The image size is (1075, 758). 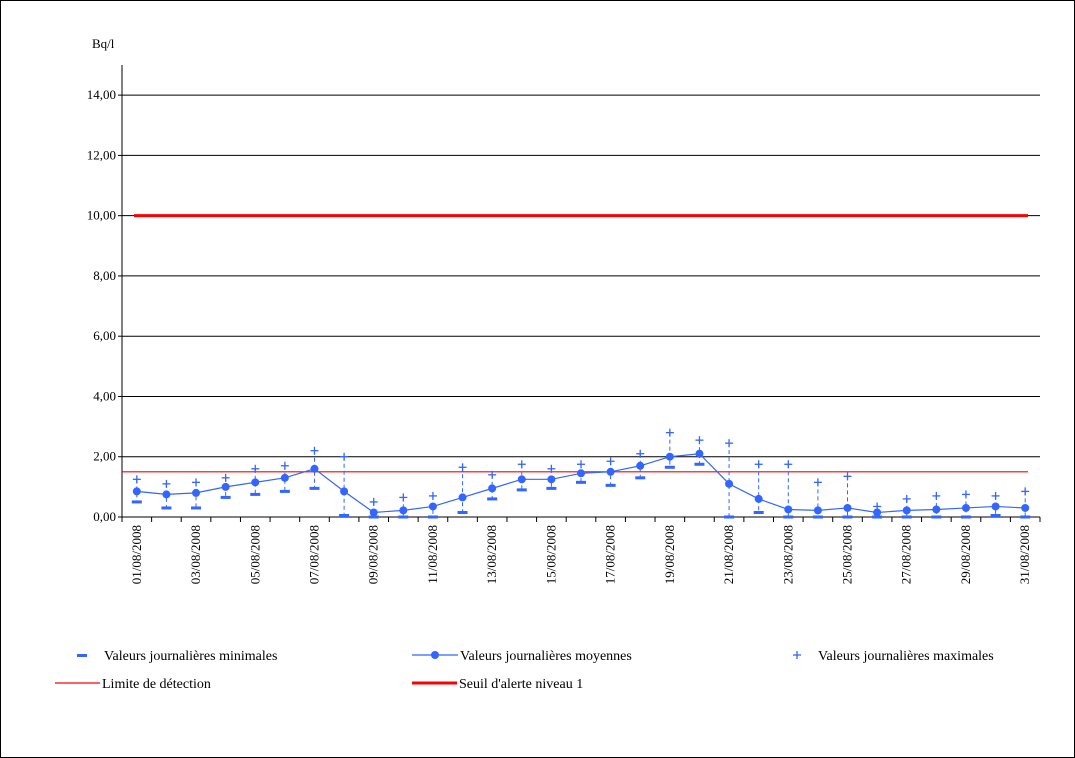 I want to click on x-tick-label: 01/08/2008, so click(x=136, y=554).